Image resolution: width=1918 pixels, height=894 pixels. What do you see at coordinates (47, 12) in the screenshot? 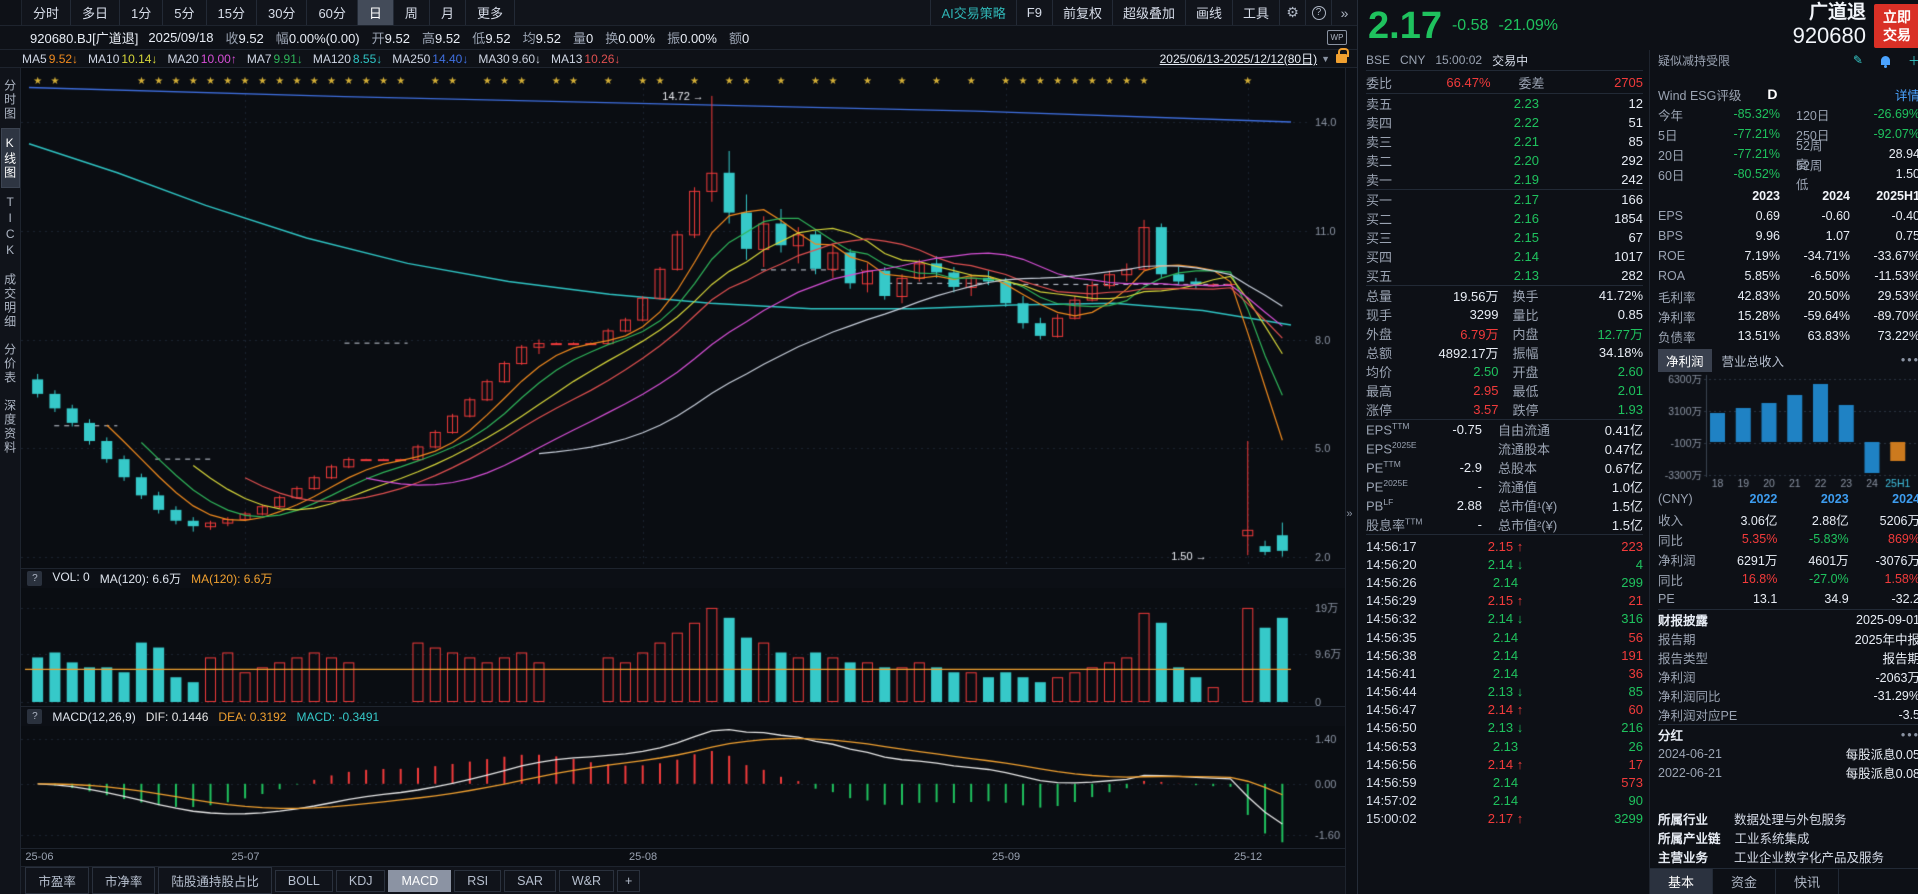
I see `period-tab-分时: 分时` at bounding box center [47, 12].